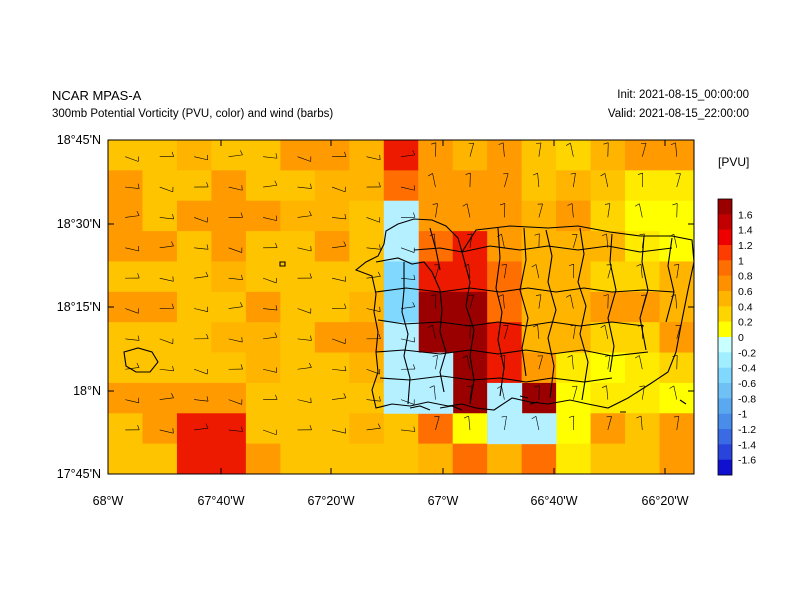 Image resolution: width=800 pixels, height=600 pixels. What do you see at coordinates (683, 95) in the screenshot?
I see `init-time: Init: 2021-08-15_00:00:00` at bounding box center [683, 95].